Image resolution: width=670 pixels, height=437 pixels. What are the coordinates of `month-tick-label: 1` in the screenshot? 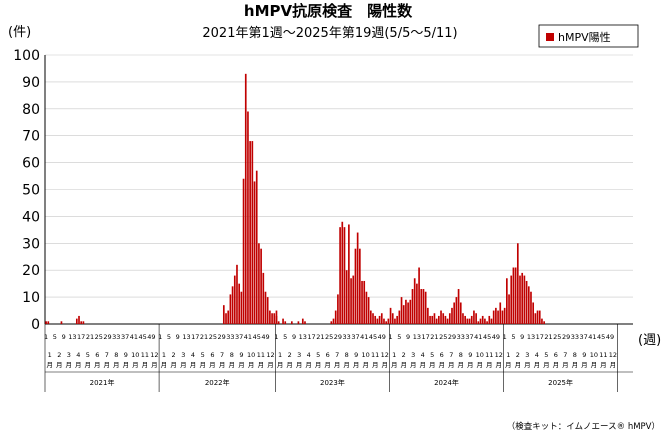 It's located at (394, 355).